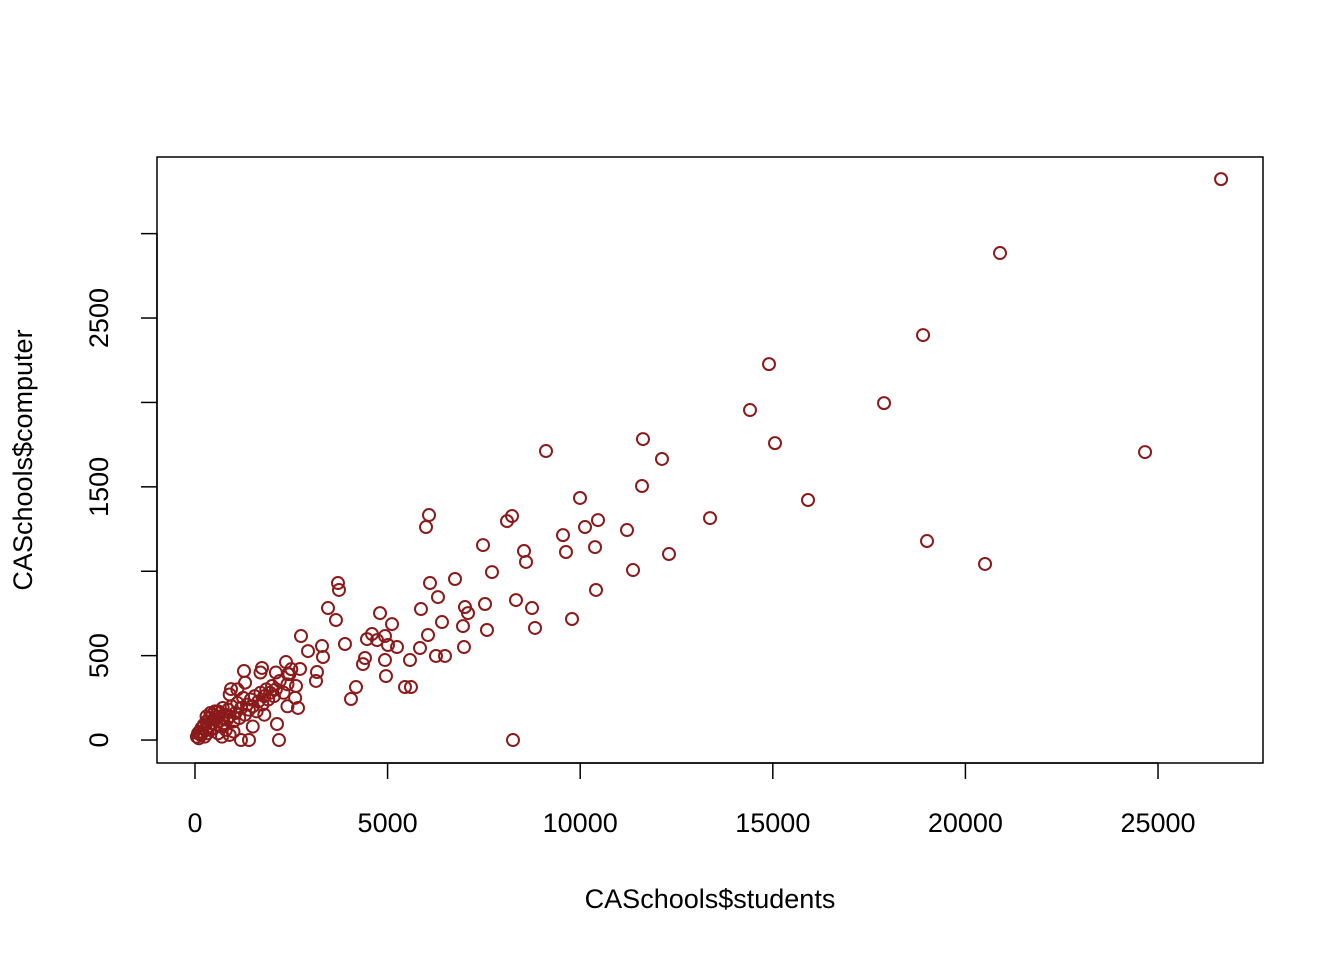  What do you see at coordinates (388, 823) in the screenshot?
I see `x-tick-label: 5000` at bounding box center [388, 823].